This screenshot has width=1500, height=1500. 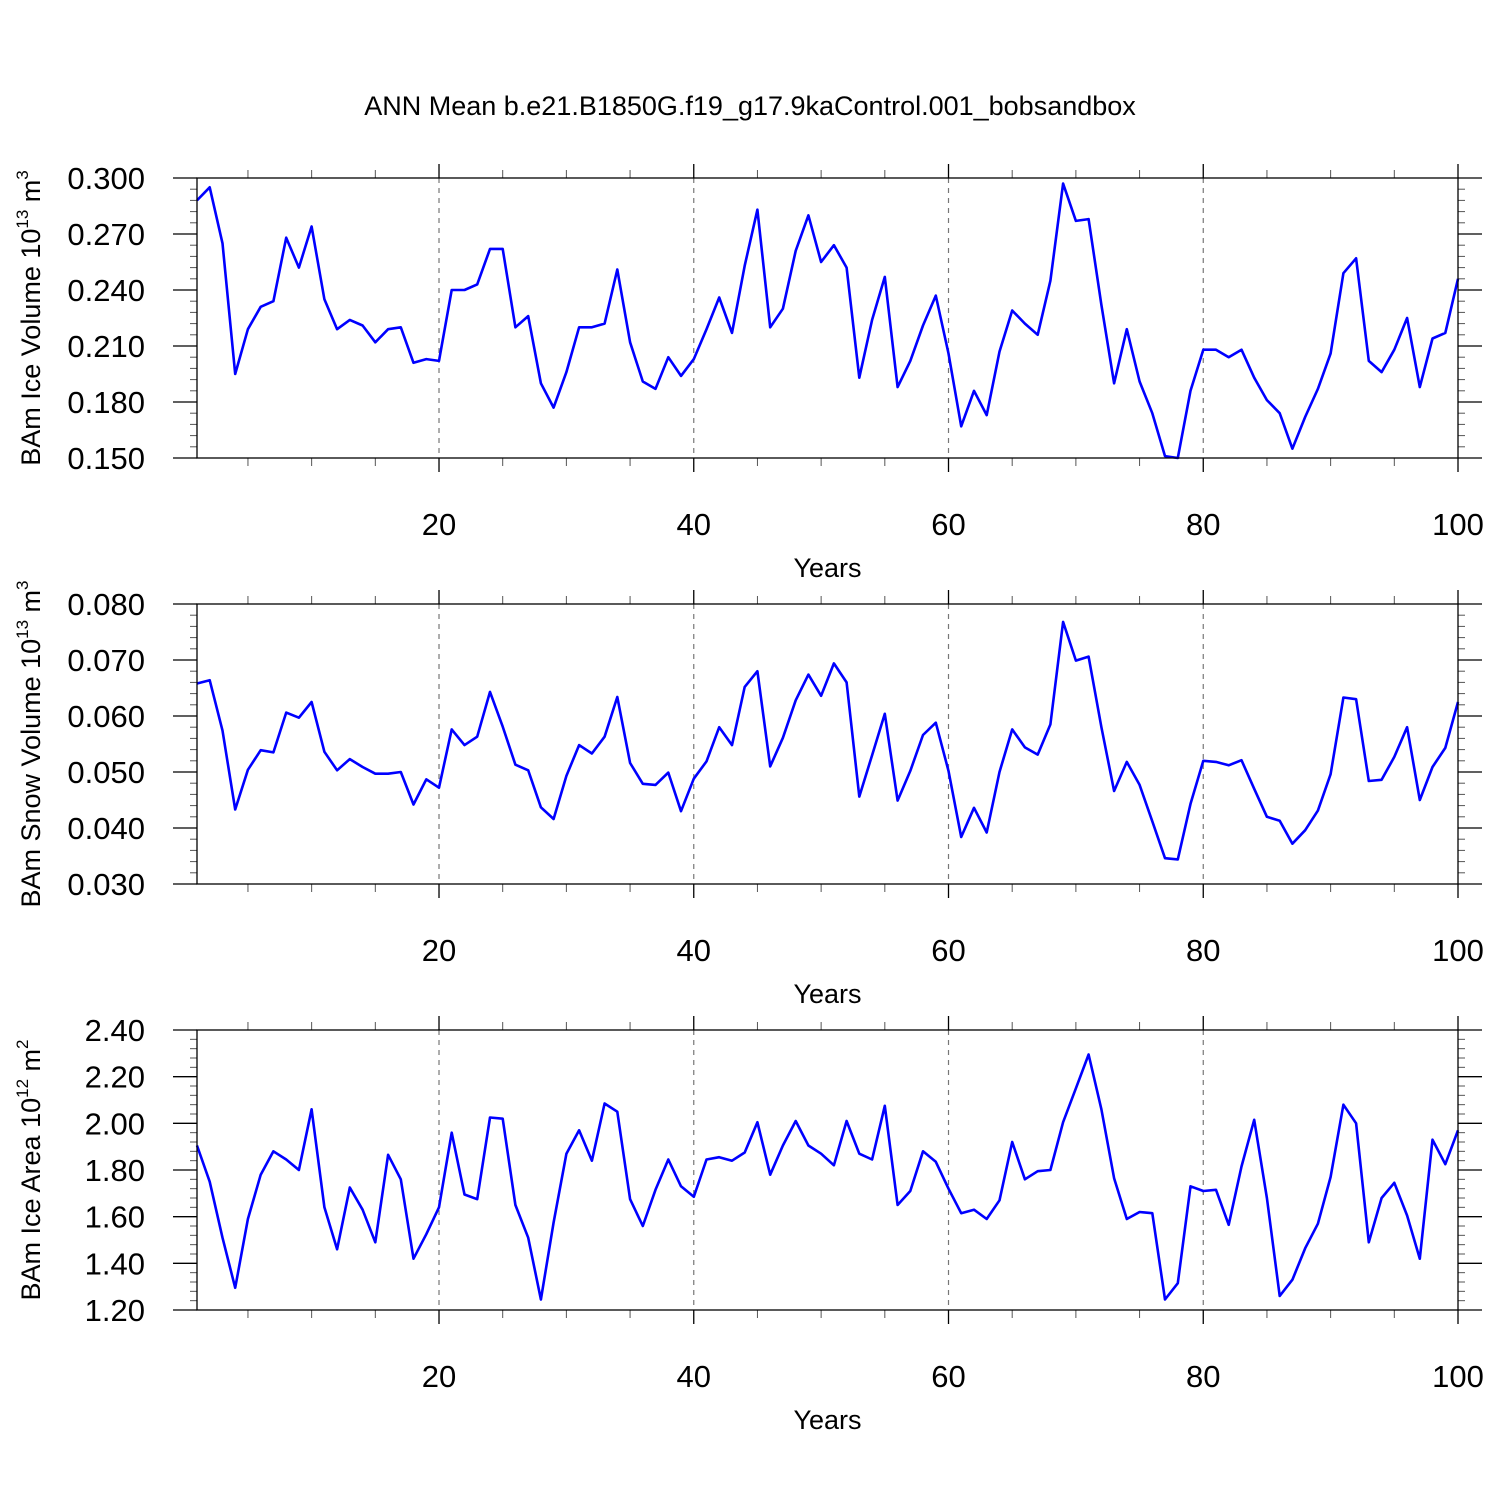 What do you see at coordinates (106, 234) in the screenshot?
I see `y-tick-label: 0.270` at bounding box center [106, 234].